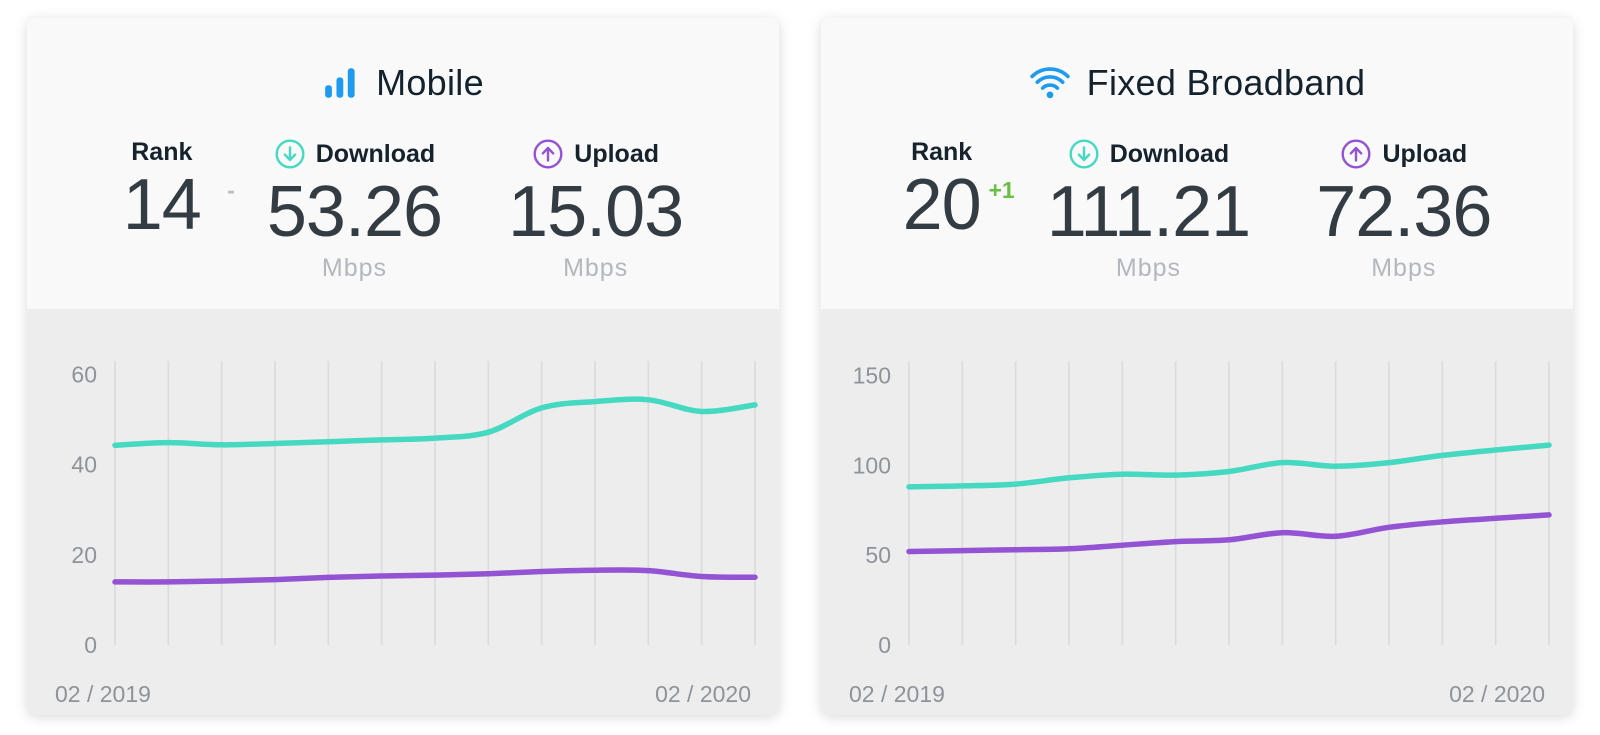 This screenshot has width=1600, height=735. I want to click on mobile-stats: Rank 14 -, so click(403, 210).